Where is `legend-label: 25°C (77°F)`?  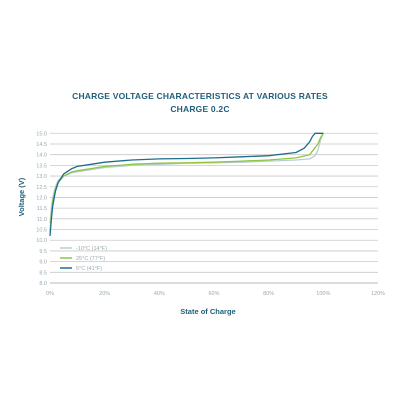 legend-label: 25°C (77°F) is located at coordinates (90, 259).